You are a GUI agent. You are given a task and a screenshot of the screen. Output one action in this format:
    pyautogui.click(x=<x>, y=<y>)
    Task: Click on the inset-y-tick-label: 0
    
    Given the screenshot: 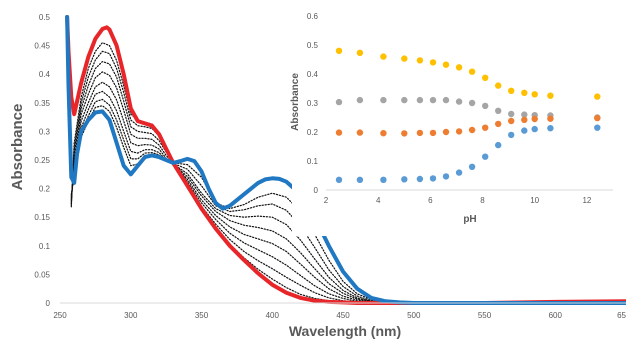 What is the action you would take?
    pyautogui.click(x=316, y=190)
    